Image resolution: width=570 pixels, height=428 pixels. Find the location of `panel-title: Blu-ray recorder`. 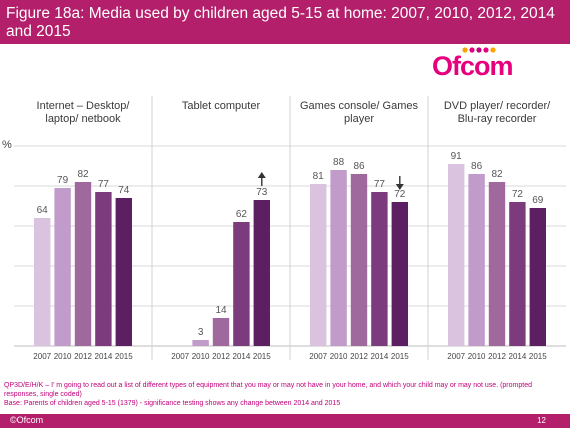

panel-title: Blu-ray recorder is located at coordinates (497, 119).